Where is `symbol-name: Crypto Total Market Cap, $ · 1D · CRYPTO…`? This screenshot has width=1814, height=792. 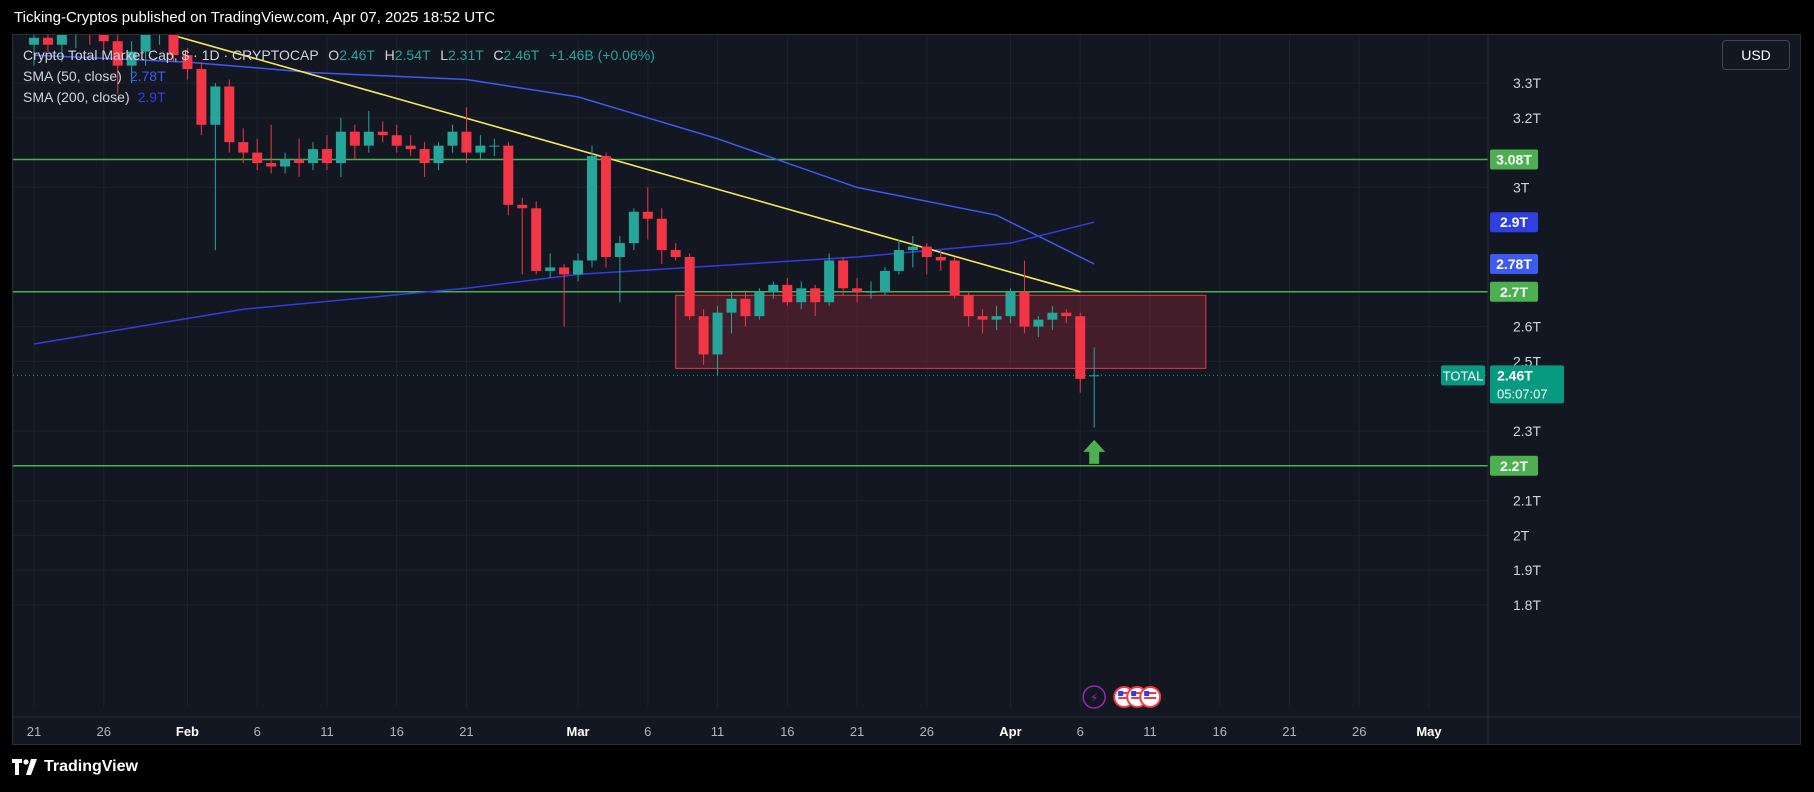
symbol-name: Crypto Total Market Cap, $ · 1D · CRYPTO… is located at coordinates (171, 55).